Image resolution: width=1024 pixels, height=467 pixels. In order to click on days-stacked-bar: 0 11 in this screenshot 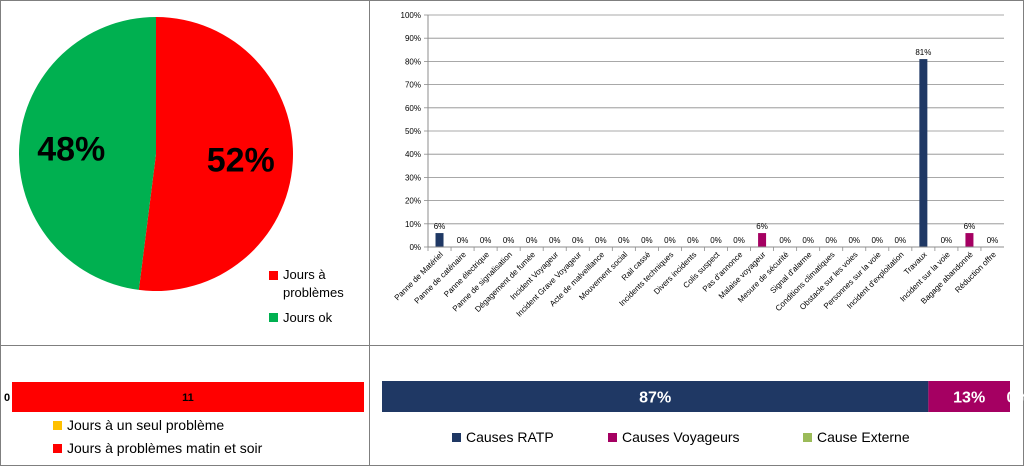, I will do `click(184, 397)`.